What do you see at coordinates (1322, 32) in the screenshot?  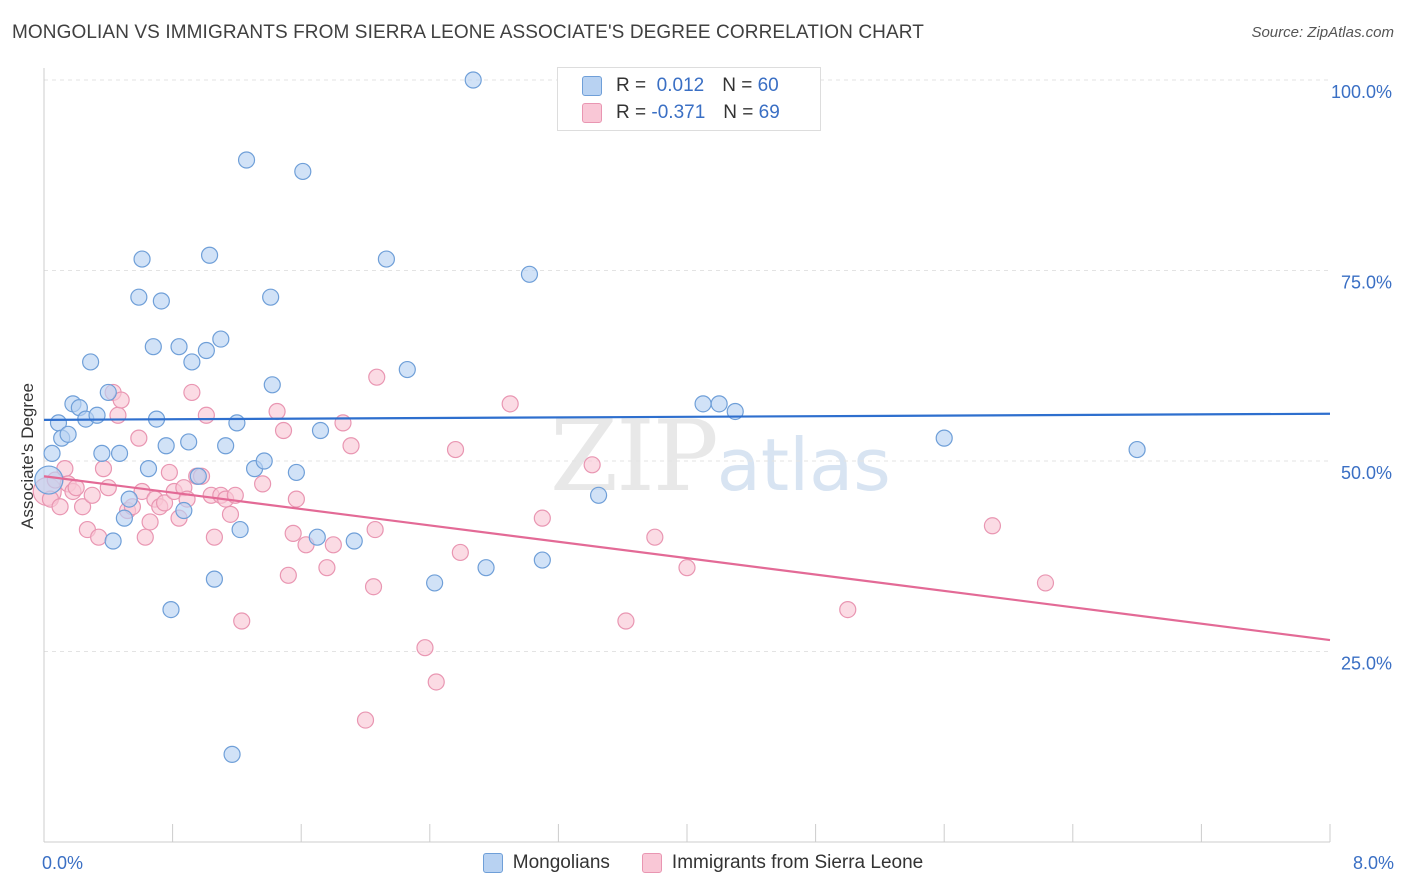 I see `chart-source: Source: ZipAtlas.com` at bounding box center [1322, 32].